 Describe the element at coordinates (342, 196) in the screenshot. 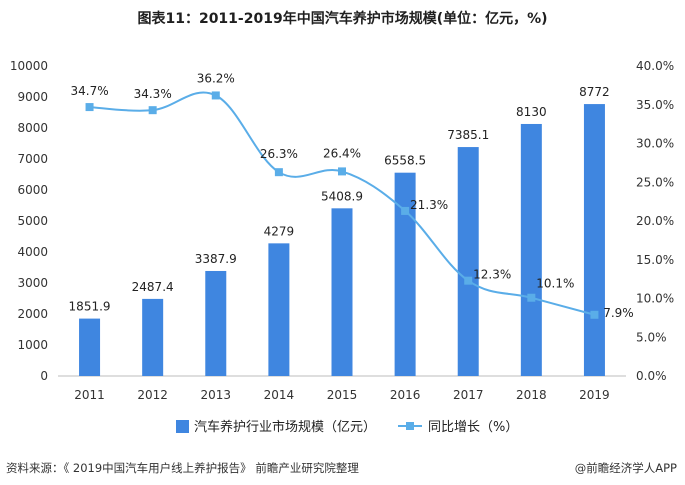

I see `bar-value-label: 5408.9` at that location.